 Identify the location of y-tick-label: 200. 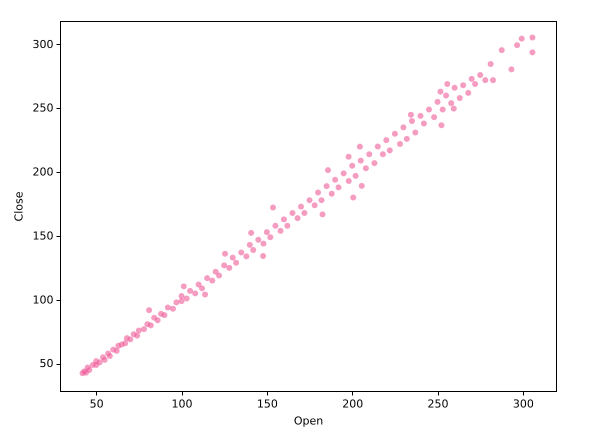
(43, 172).